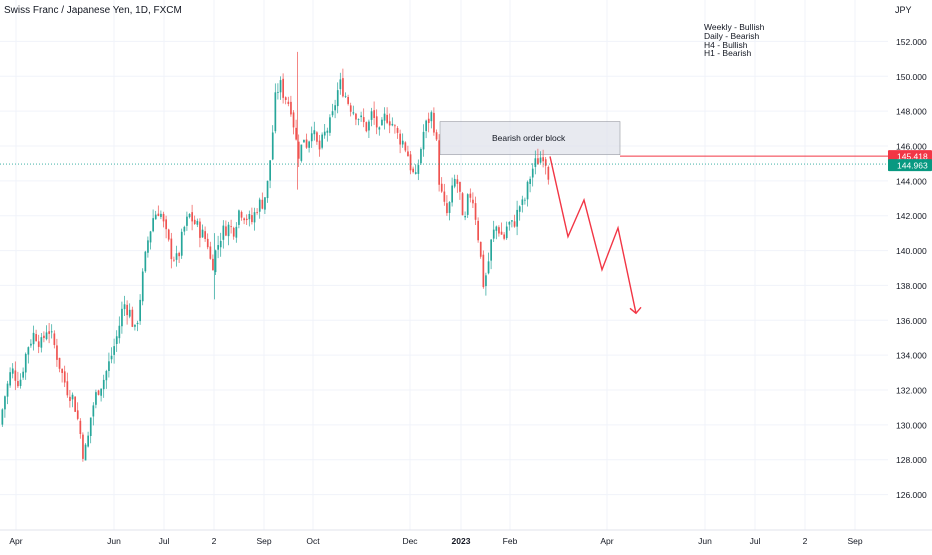 This screenshot has width=932, height=555. Describe the element at coordinates (911, 77) in the screenshot. I see `y-tick-label: 150.000` at that location.